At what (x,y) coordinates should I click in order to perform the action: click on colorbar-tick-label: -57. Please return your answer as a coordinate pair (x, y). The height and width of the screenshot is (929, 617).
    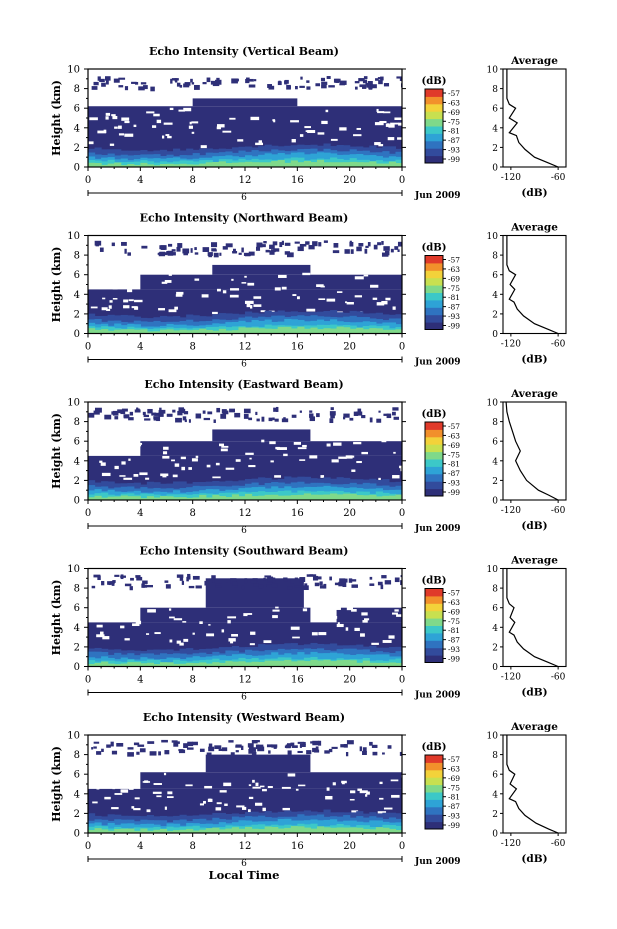
    Looking at the image, I should click on (454, 593).